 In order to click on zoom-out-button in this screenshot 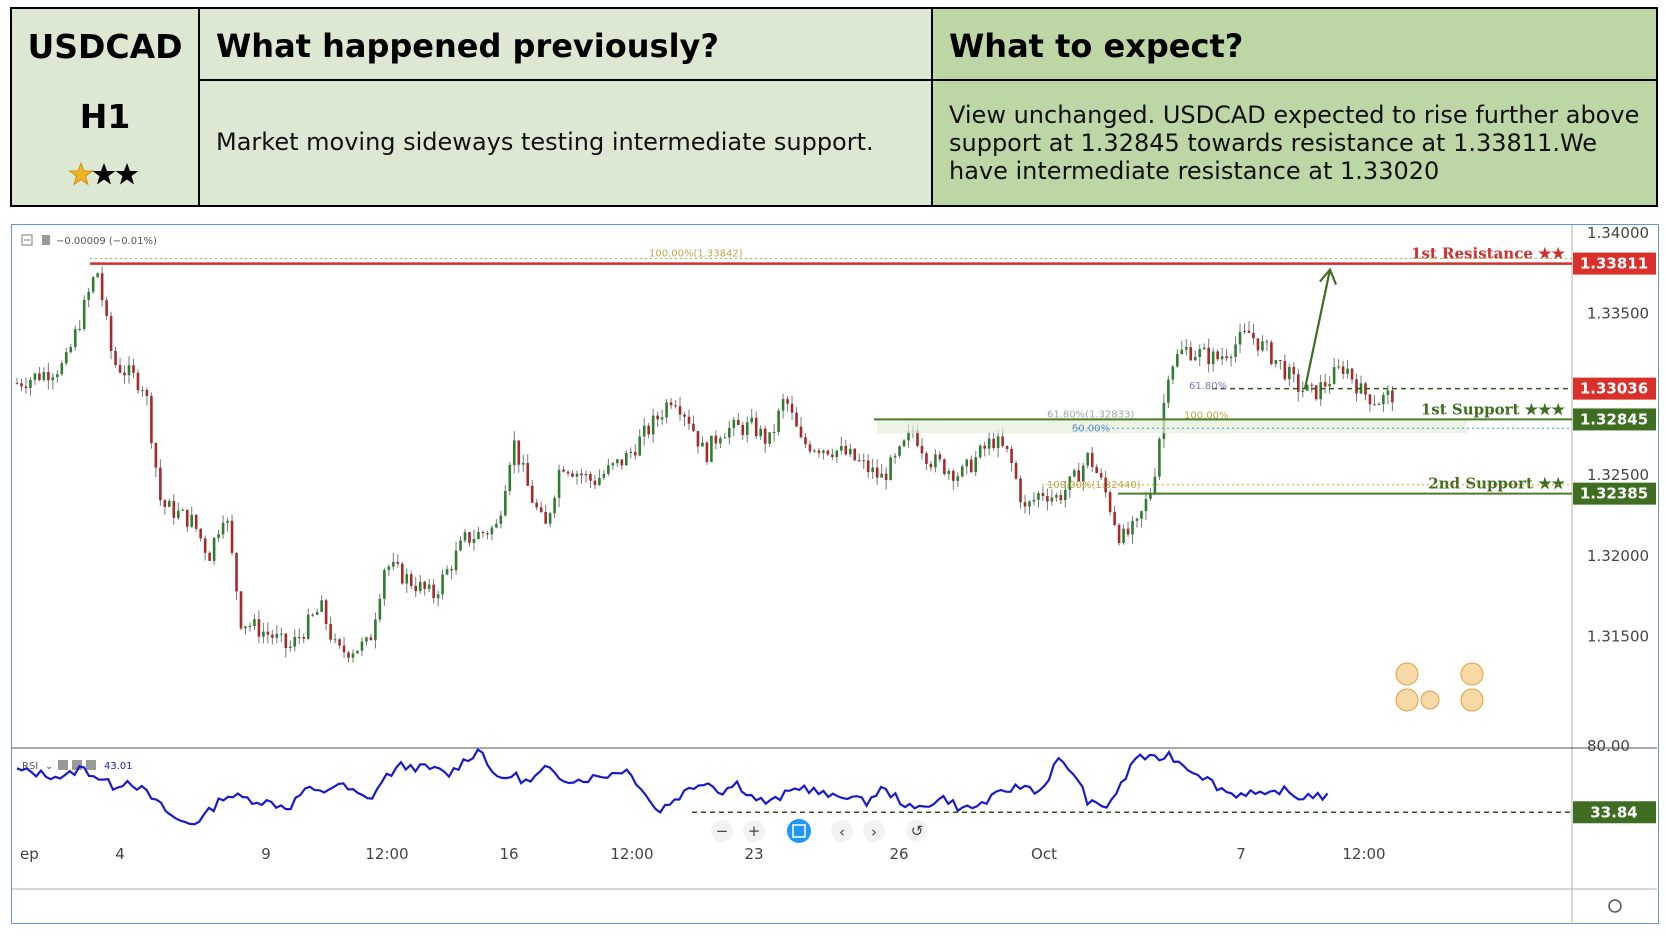, I will do `click(722, 831)`.